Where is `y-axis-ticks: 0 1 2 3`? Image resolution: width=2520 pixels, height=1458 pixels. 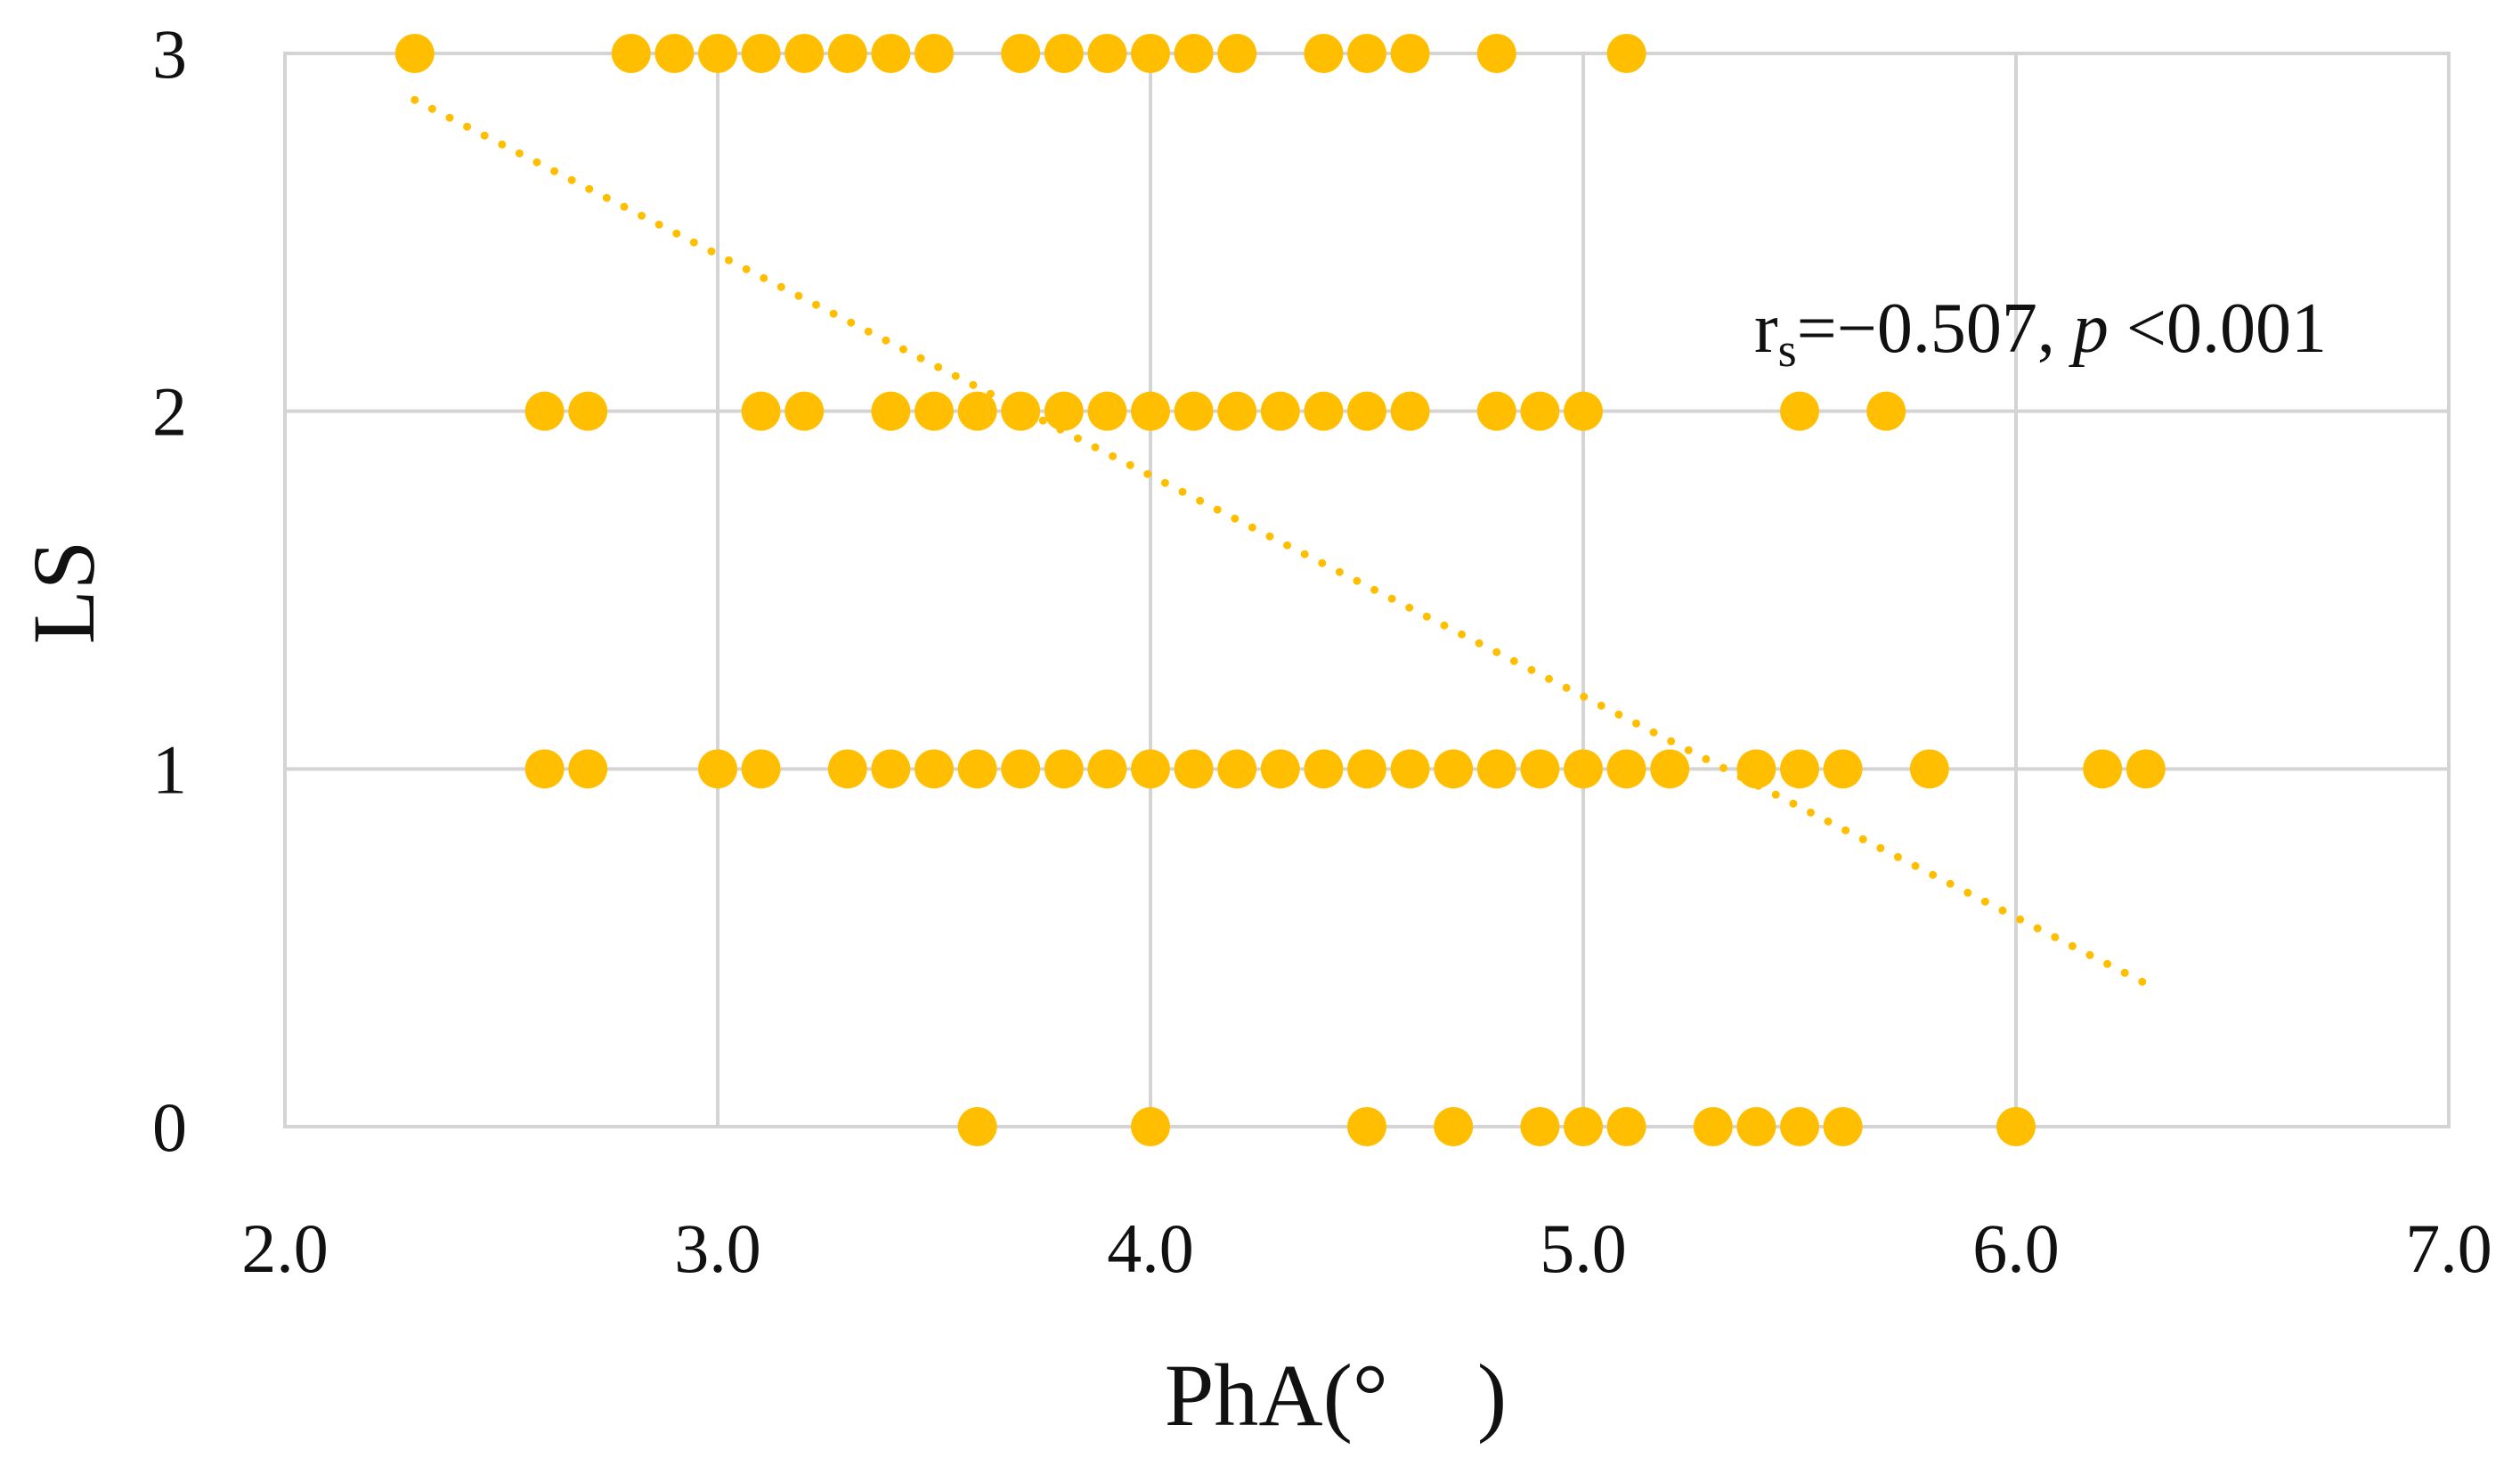 y-axis-ticks: 0 1 2 3 is located at coordinates (169, 590).